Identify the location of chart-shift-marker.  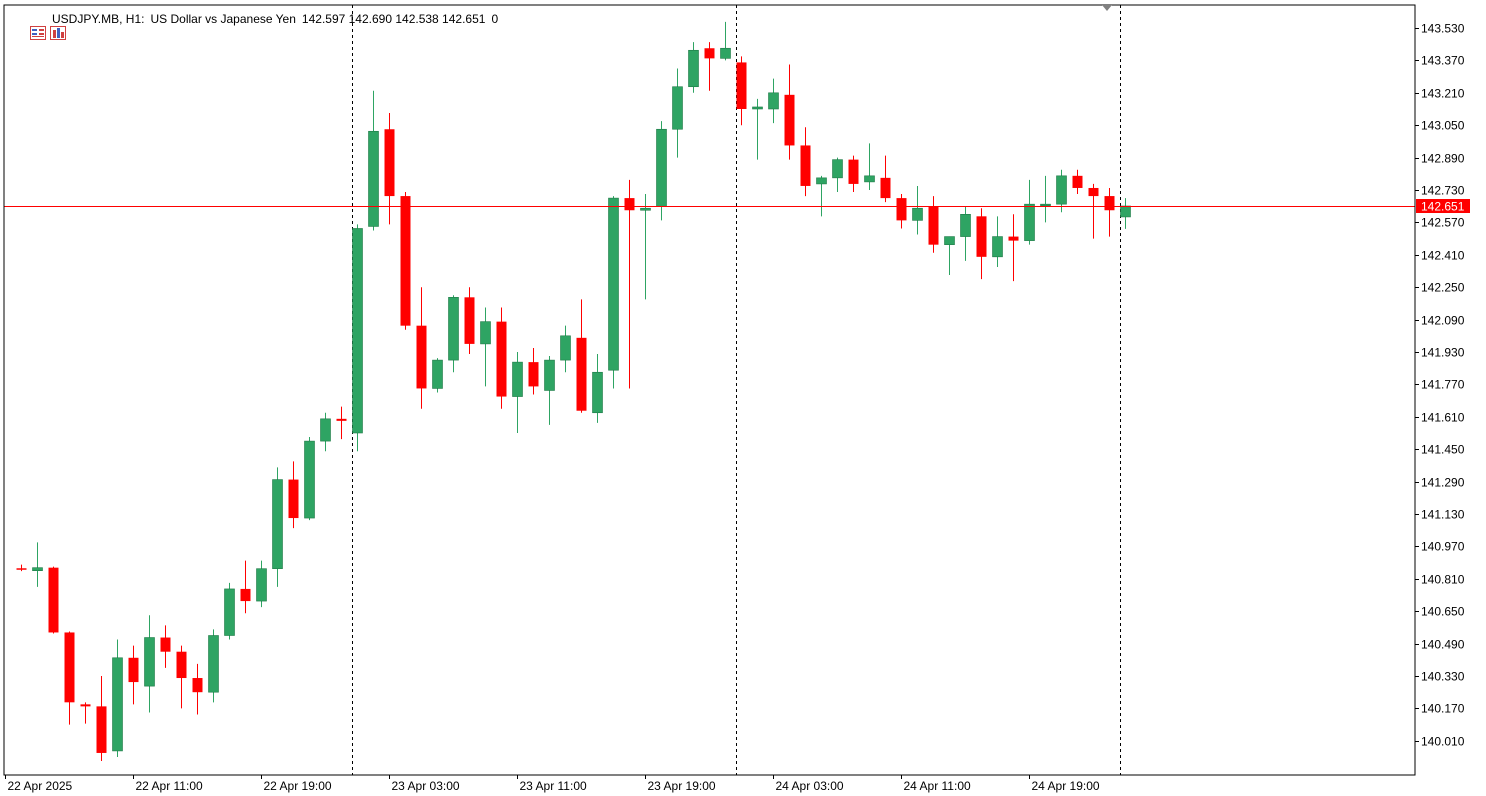
(1107, 8).